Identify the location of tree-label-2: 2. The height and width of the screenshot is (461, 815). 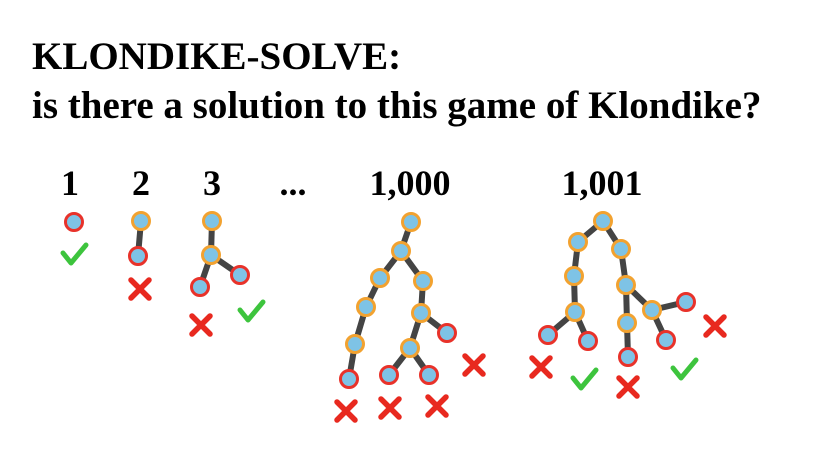
(141, 183).